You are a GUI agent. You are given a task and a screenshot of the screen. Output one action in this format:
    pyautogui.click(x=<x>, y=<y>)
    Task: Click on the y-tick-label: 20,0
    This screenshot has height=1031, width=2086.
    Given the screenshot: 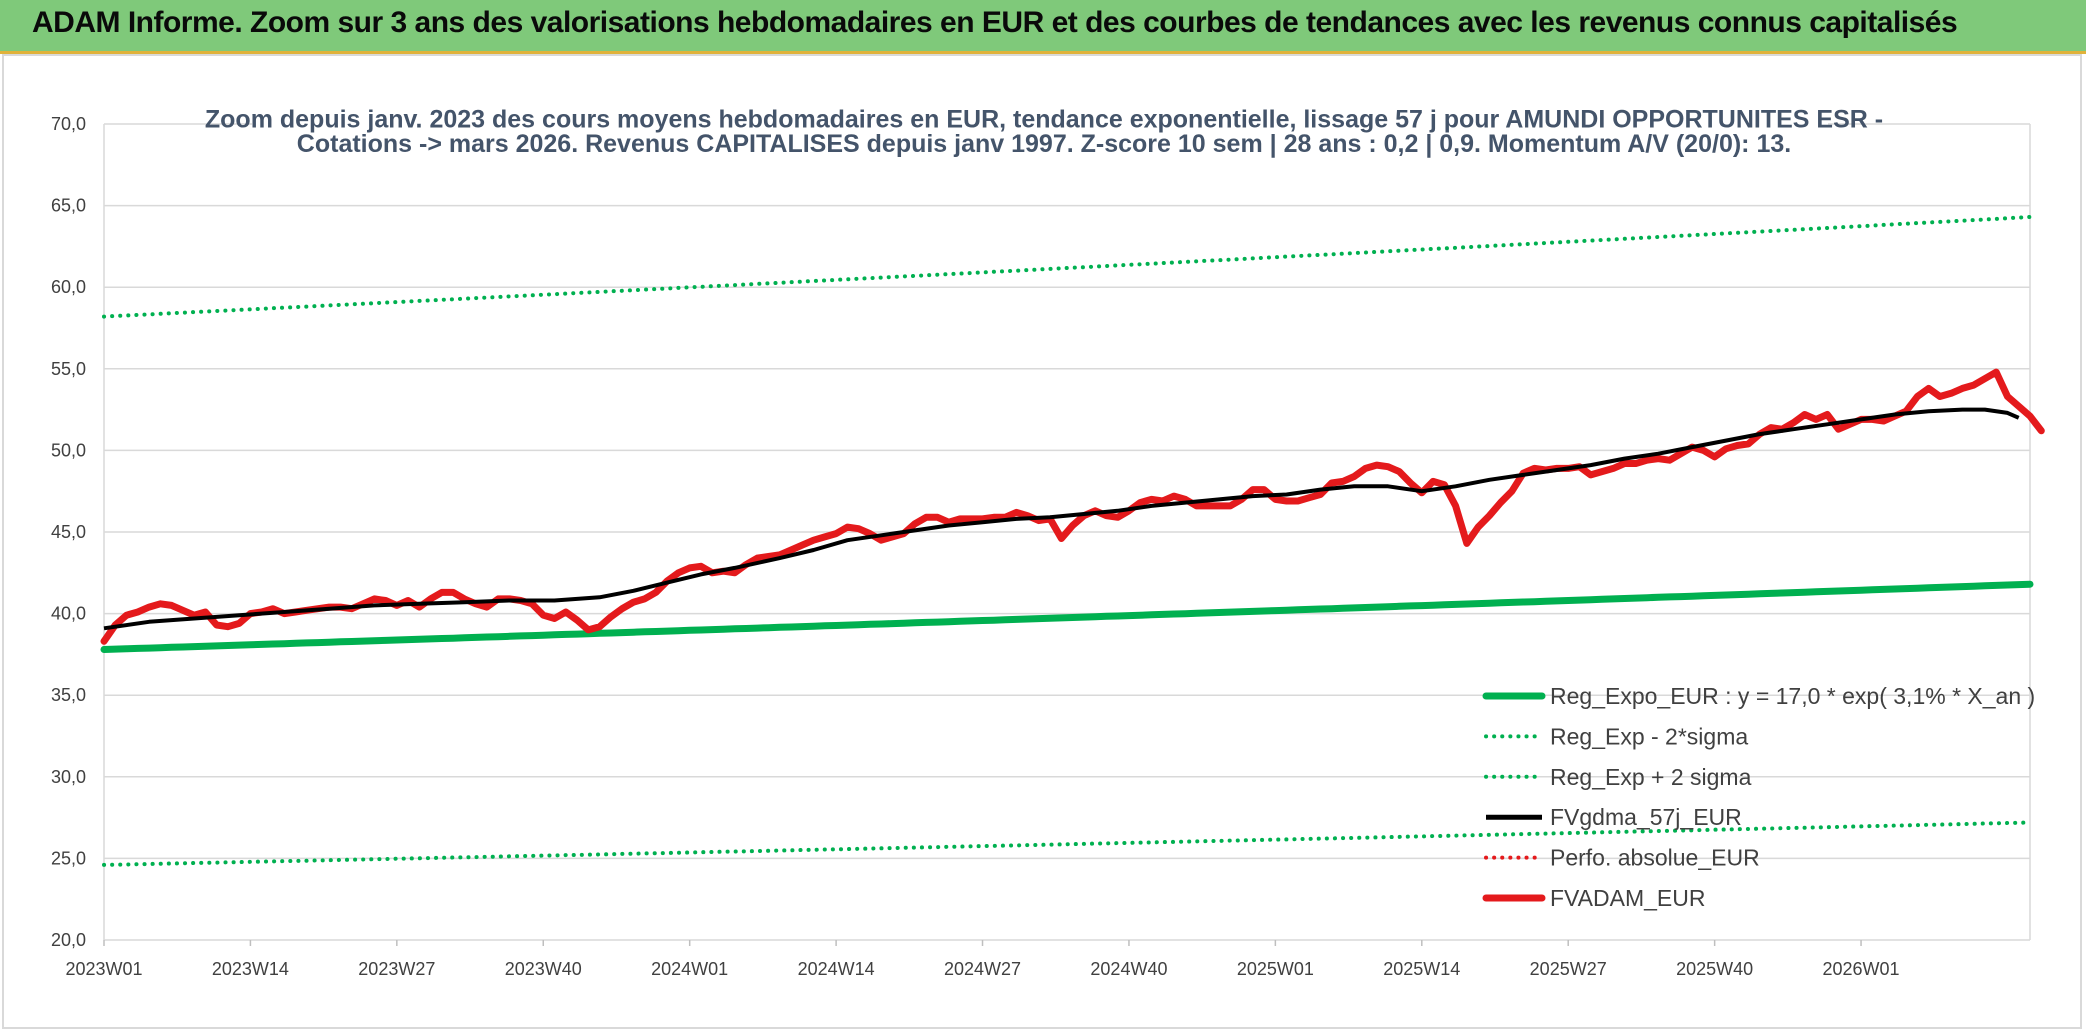 What is the action you would take?
    pyautogui.click(x=68, y=940)
    